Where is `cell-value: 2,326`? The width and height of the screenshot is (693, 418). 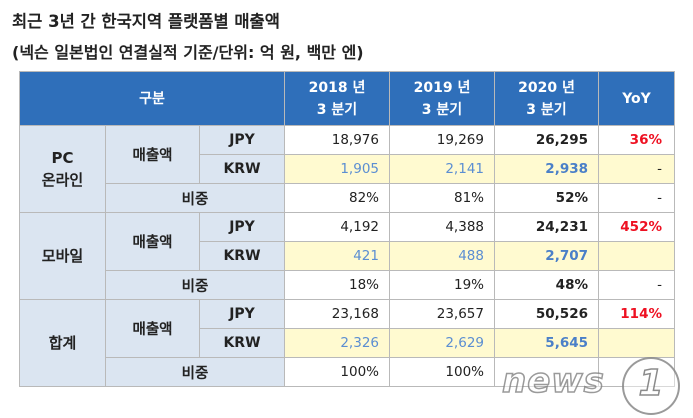
cell-value: 2,326 is located at coordinates (337, 343).